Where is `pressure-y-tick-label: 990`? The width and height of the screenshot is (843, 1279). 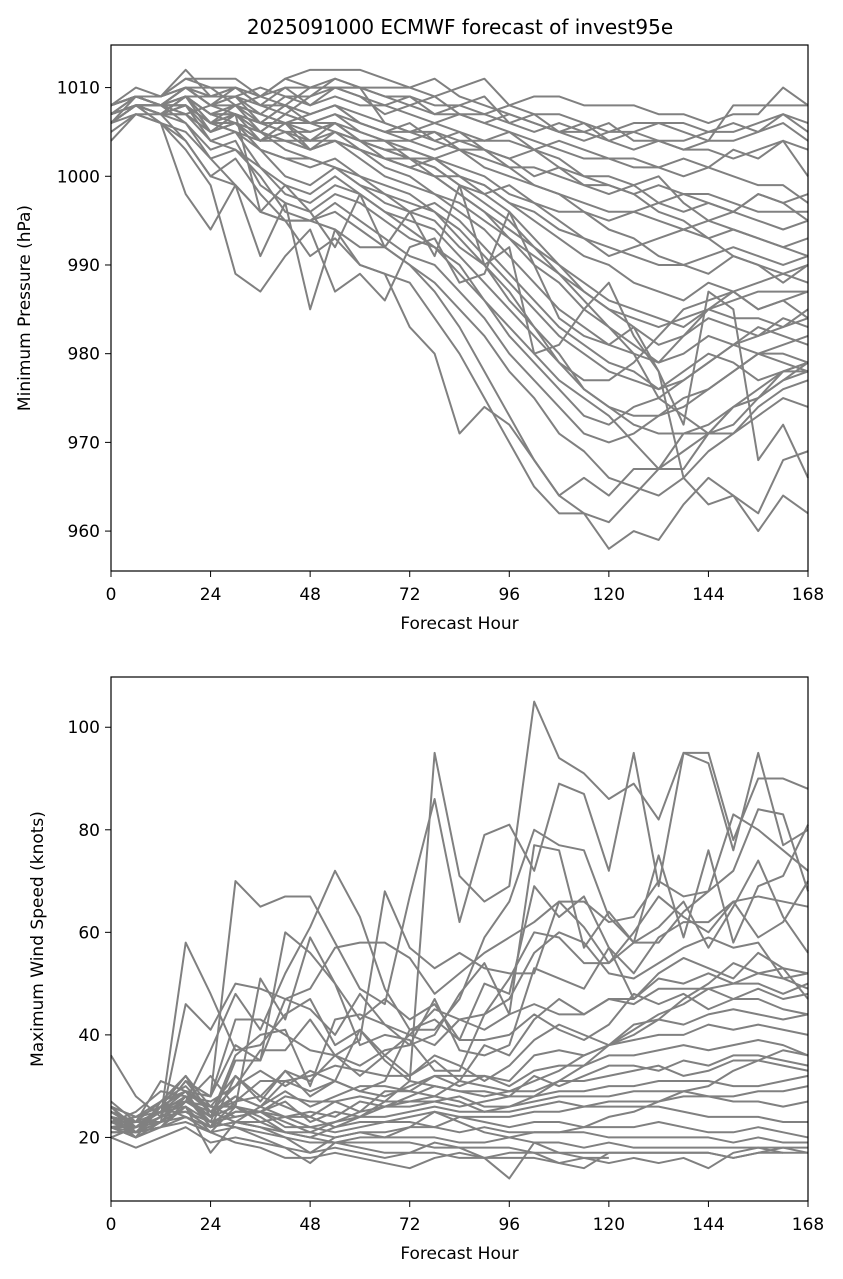 pressure-y-tick-label: 990 is located at coordinates (84, 266).